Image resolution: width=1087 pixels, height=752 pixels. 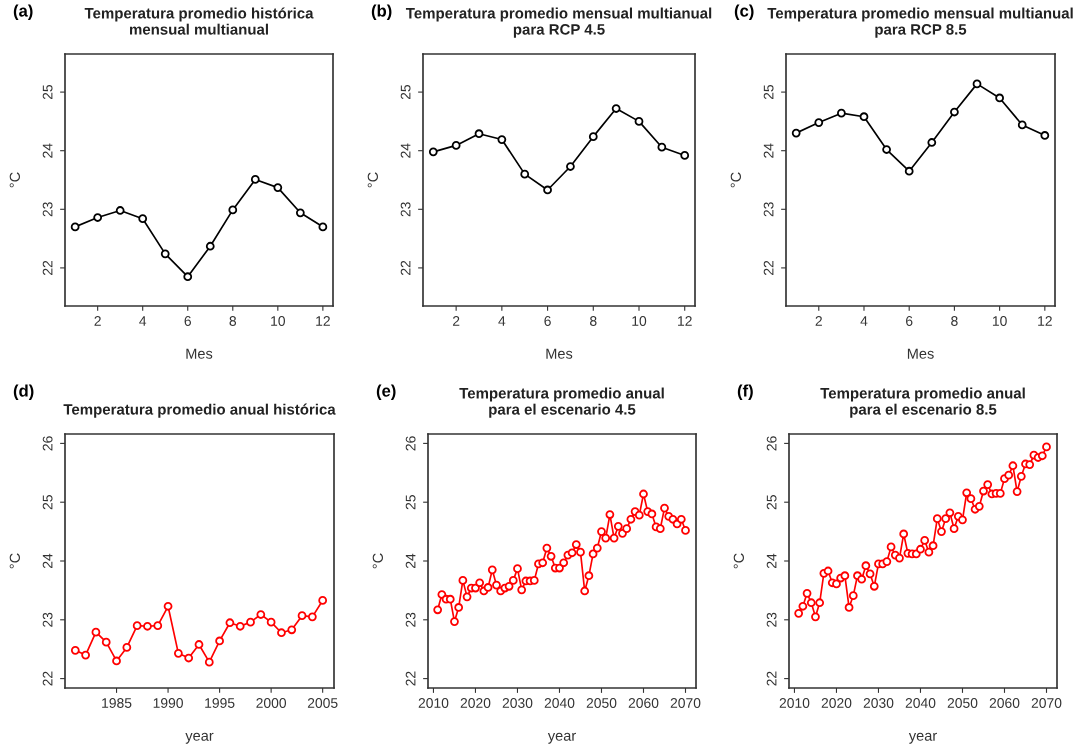 What do you see at coordinates (381, 12) in the screenshot?
I see `text: (b)` at bounding box center [381, 12].